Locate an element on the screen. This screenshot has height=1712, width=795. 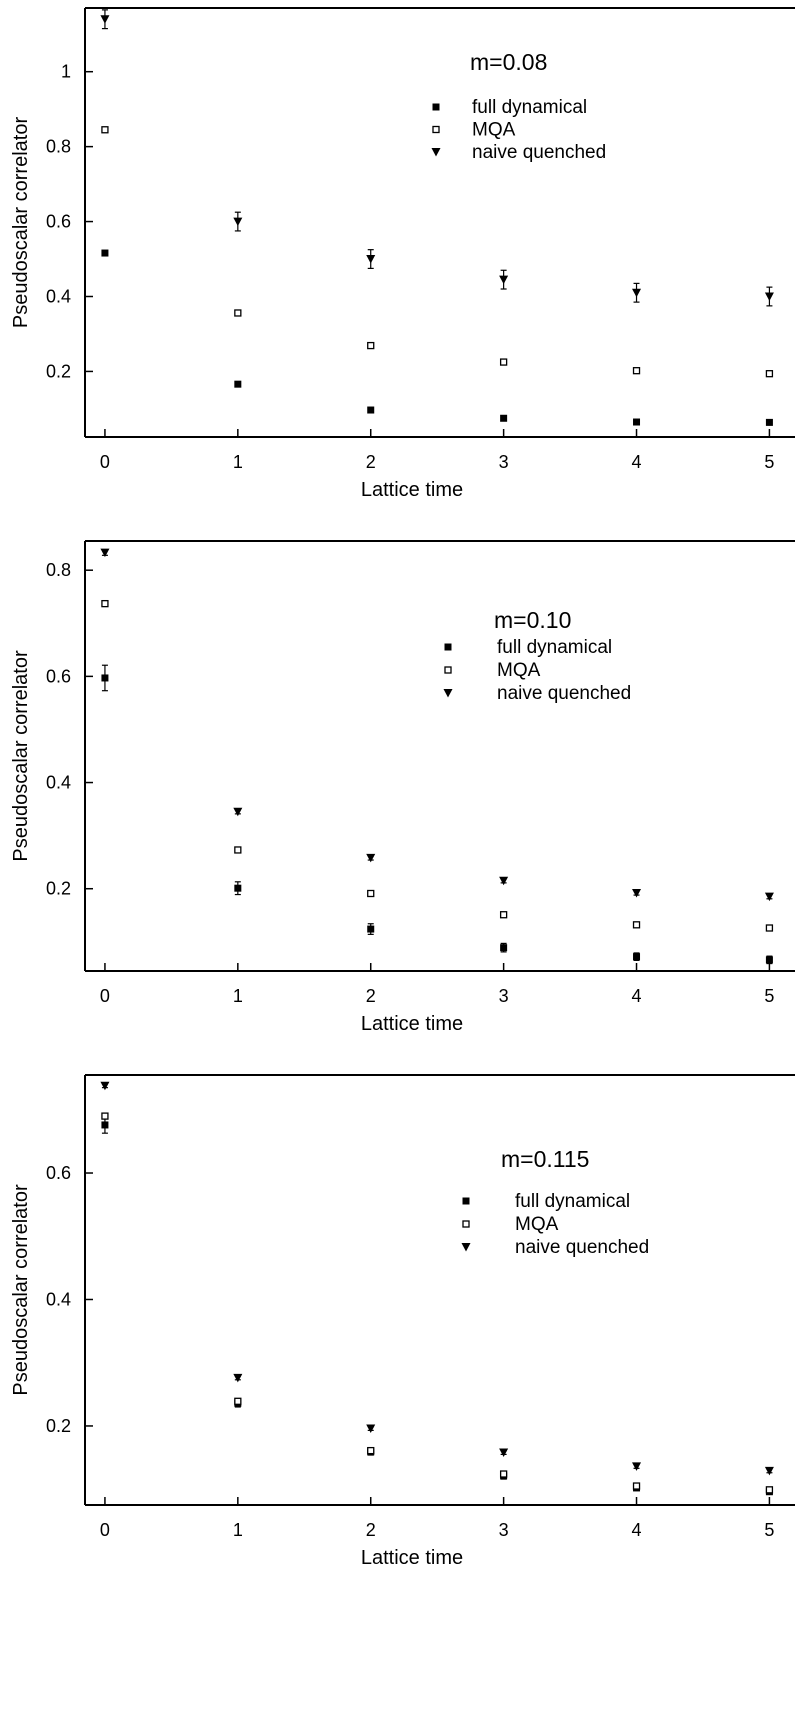
legend-label: MQA is located at coordinates (519, 670).